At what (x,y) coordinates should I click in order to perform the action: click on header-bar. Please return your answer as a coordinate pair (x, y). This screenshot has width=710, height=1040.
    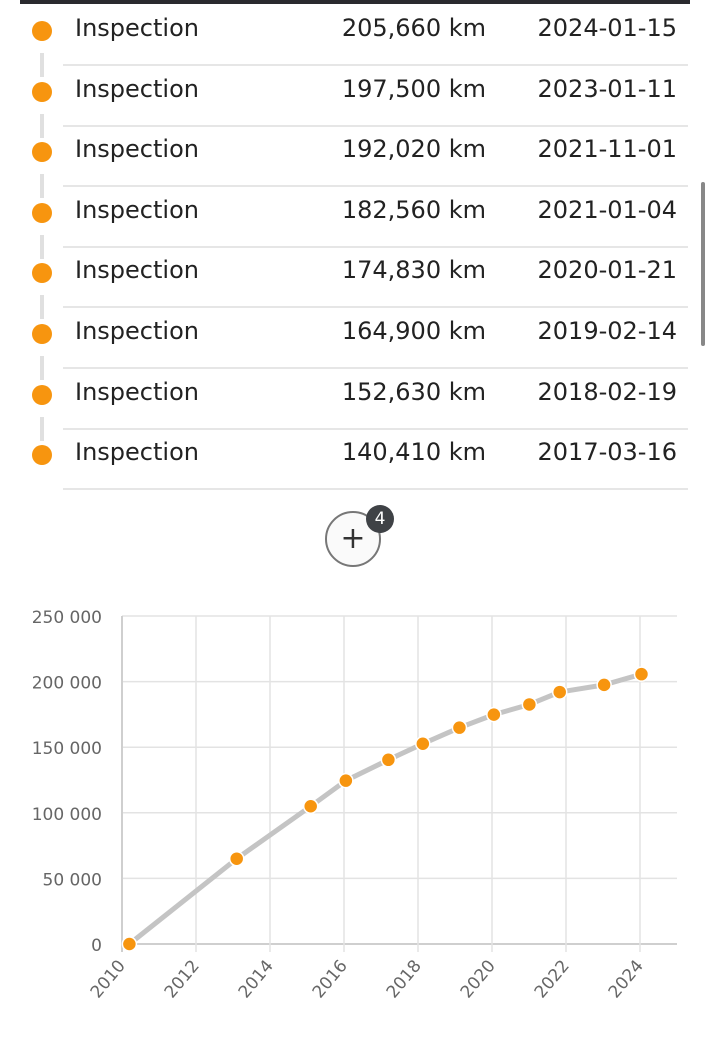
    Looking at the image, I should click on (355, 2).